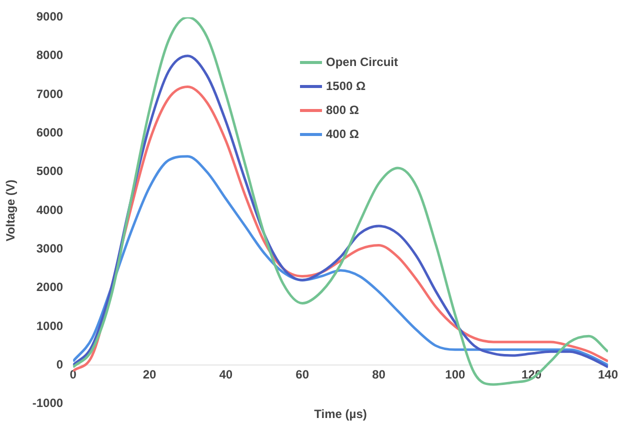 This screenshot has width=621, height=421. Describe the element at coordinates (379, 375) in the screenshot. I see `x-tick-label: 80` at that location.